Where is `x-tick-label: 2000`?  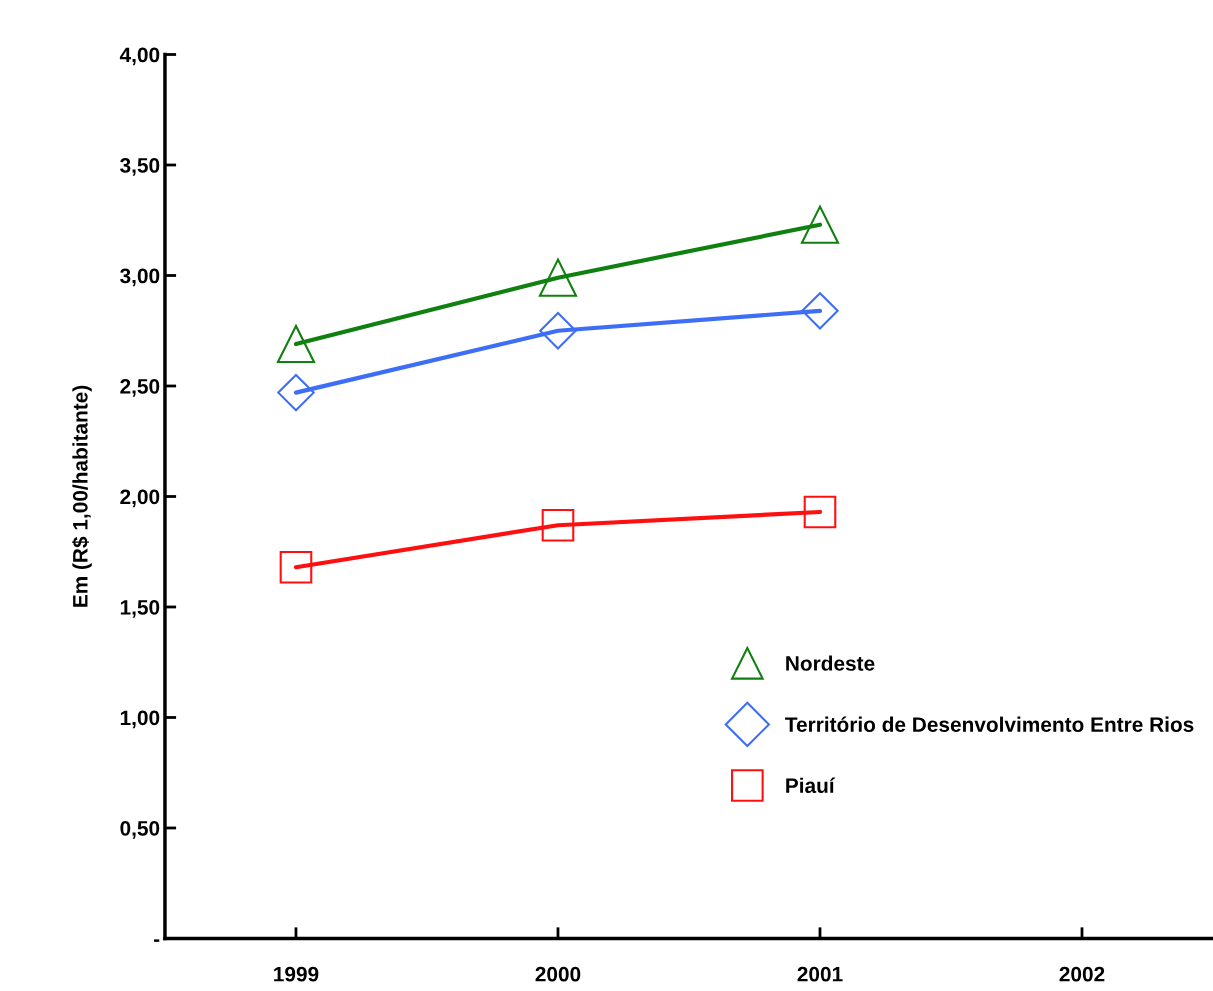 x-tick-label: 2000 is located at coordinates (558, 974).